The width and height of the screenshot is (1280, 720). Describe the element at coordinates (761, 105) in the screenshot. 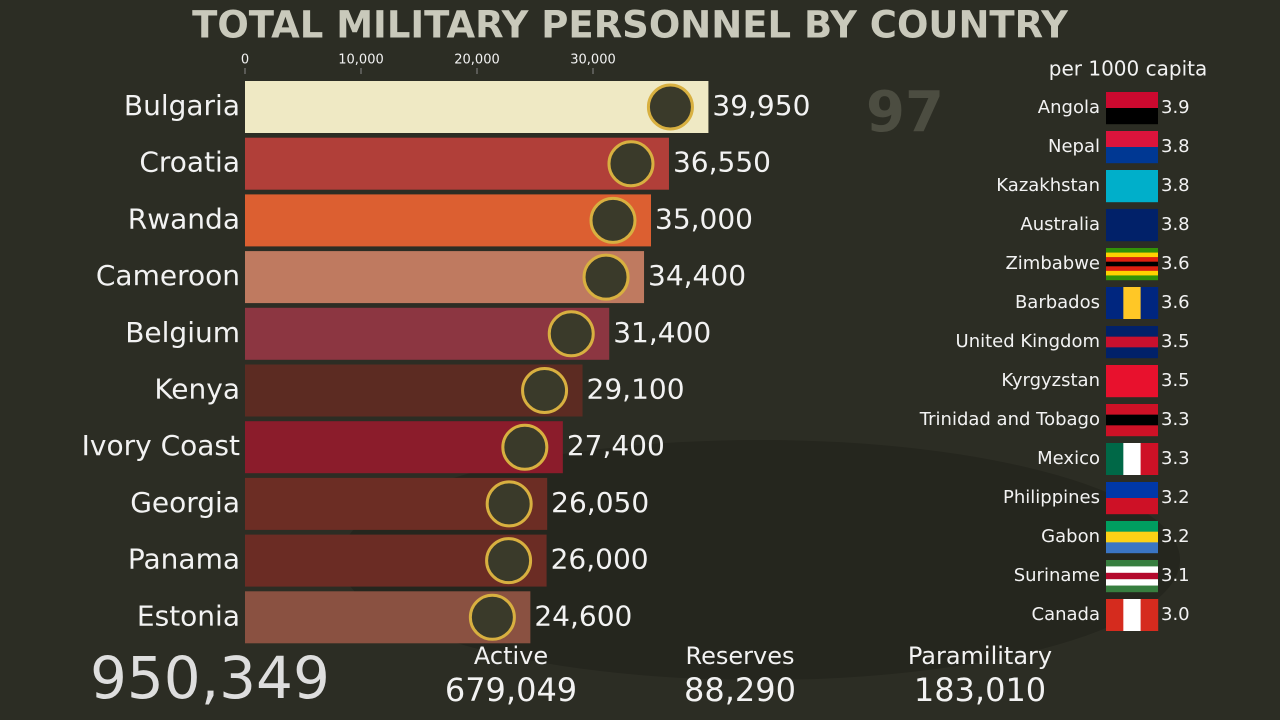

I see `value-label: 39,950` at that location.